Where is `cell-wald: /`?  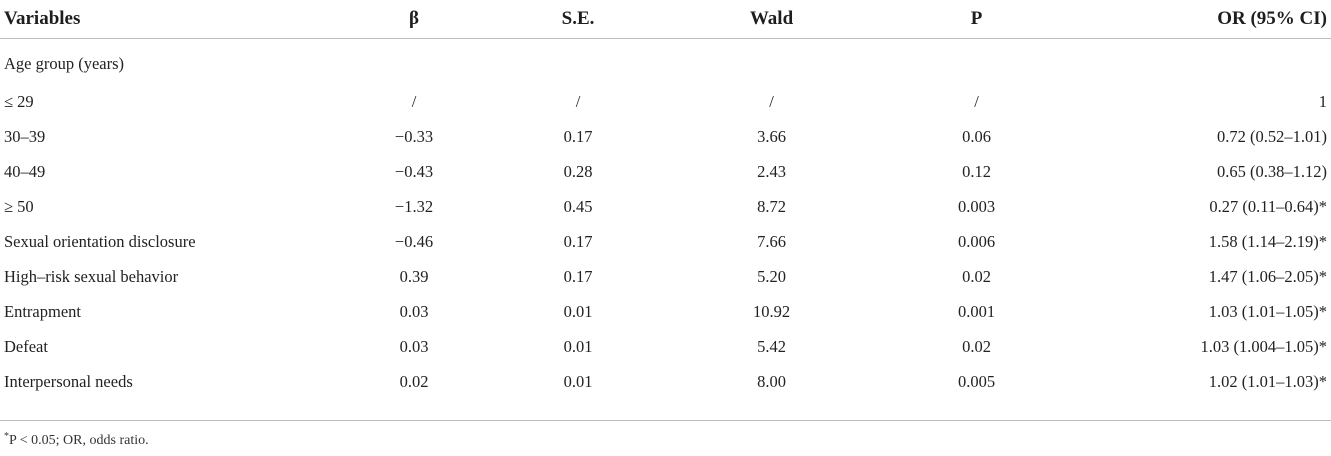
cell-wald: / is located at coordinates (771, 101).